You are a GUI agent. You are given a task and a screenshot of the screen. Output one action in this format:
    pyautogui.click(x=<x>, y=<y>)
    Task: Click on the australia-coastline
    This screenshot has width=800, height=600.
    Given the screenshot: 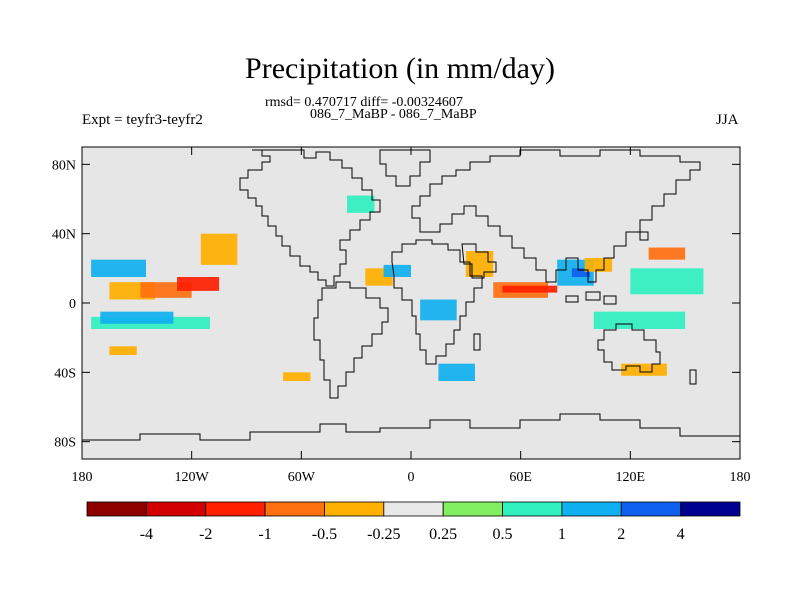 What is the action you would take?
    pyautogui.click(x=629, y=348)
    